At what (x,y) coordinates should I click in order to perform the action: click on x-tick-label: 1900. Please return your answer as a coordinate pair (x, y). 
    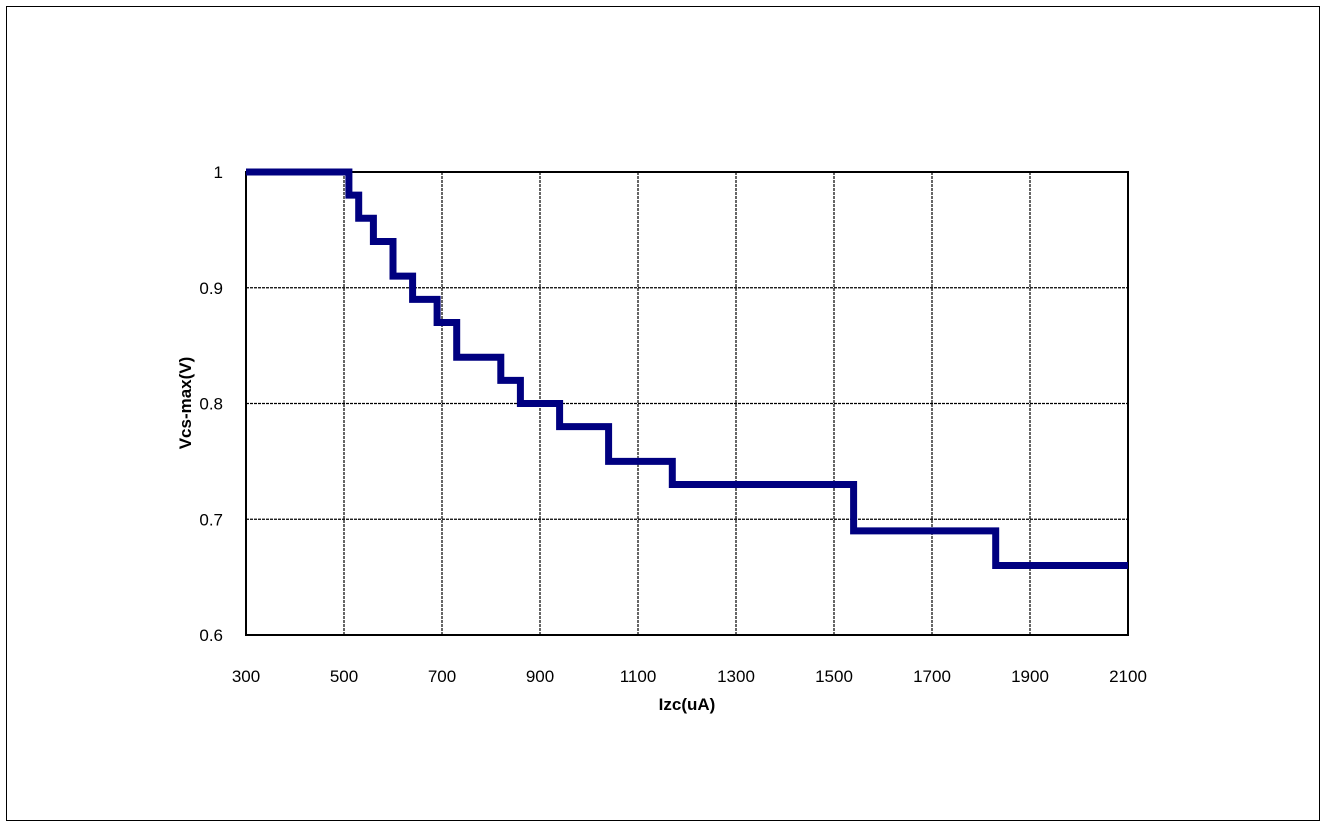
    Looking at the image, I should click on (1030, 676).